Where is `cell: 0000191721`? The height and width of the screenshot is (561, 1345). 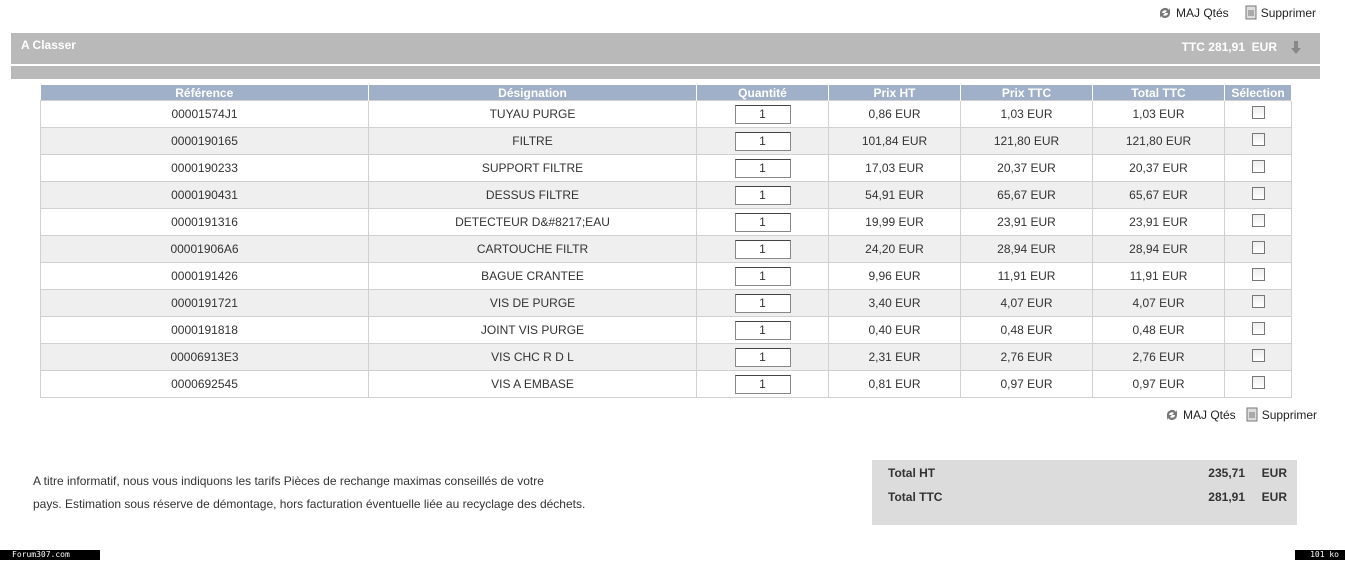
cell: 0000191721 is located at coordinates (204, 303).